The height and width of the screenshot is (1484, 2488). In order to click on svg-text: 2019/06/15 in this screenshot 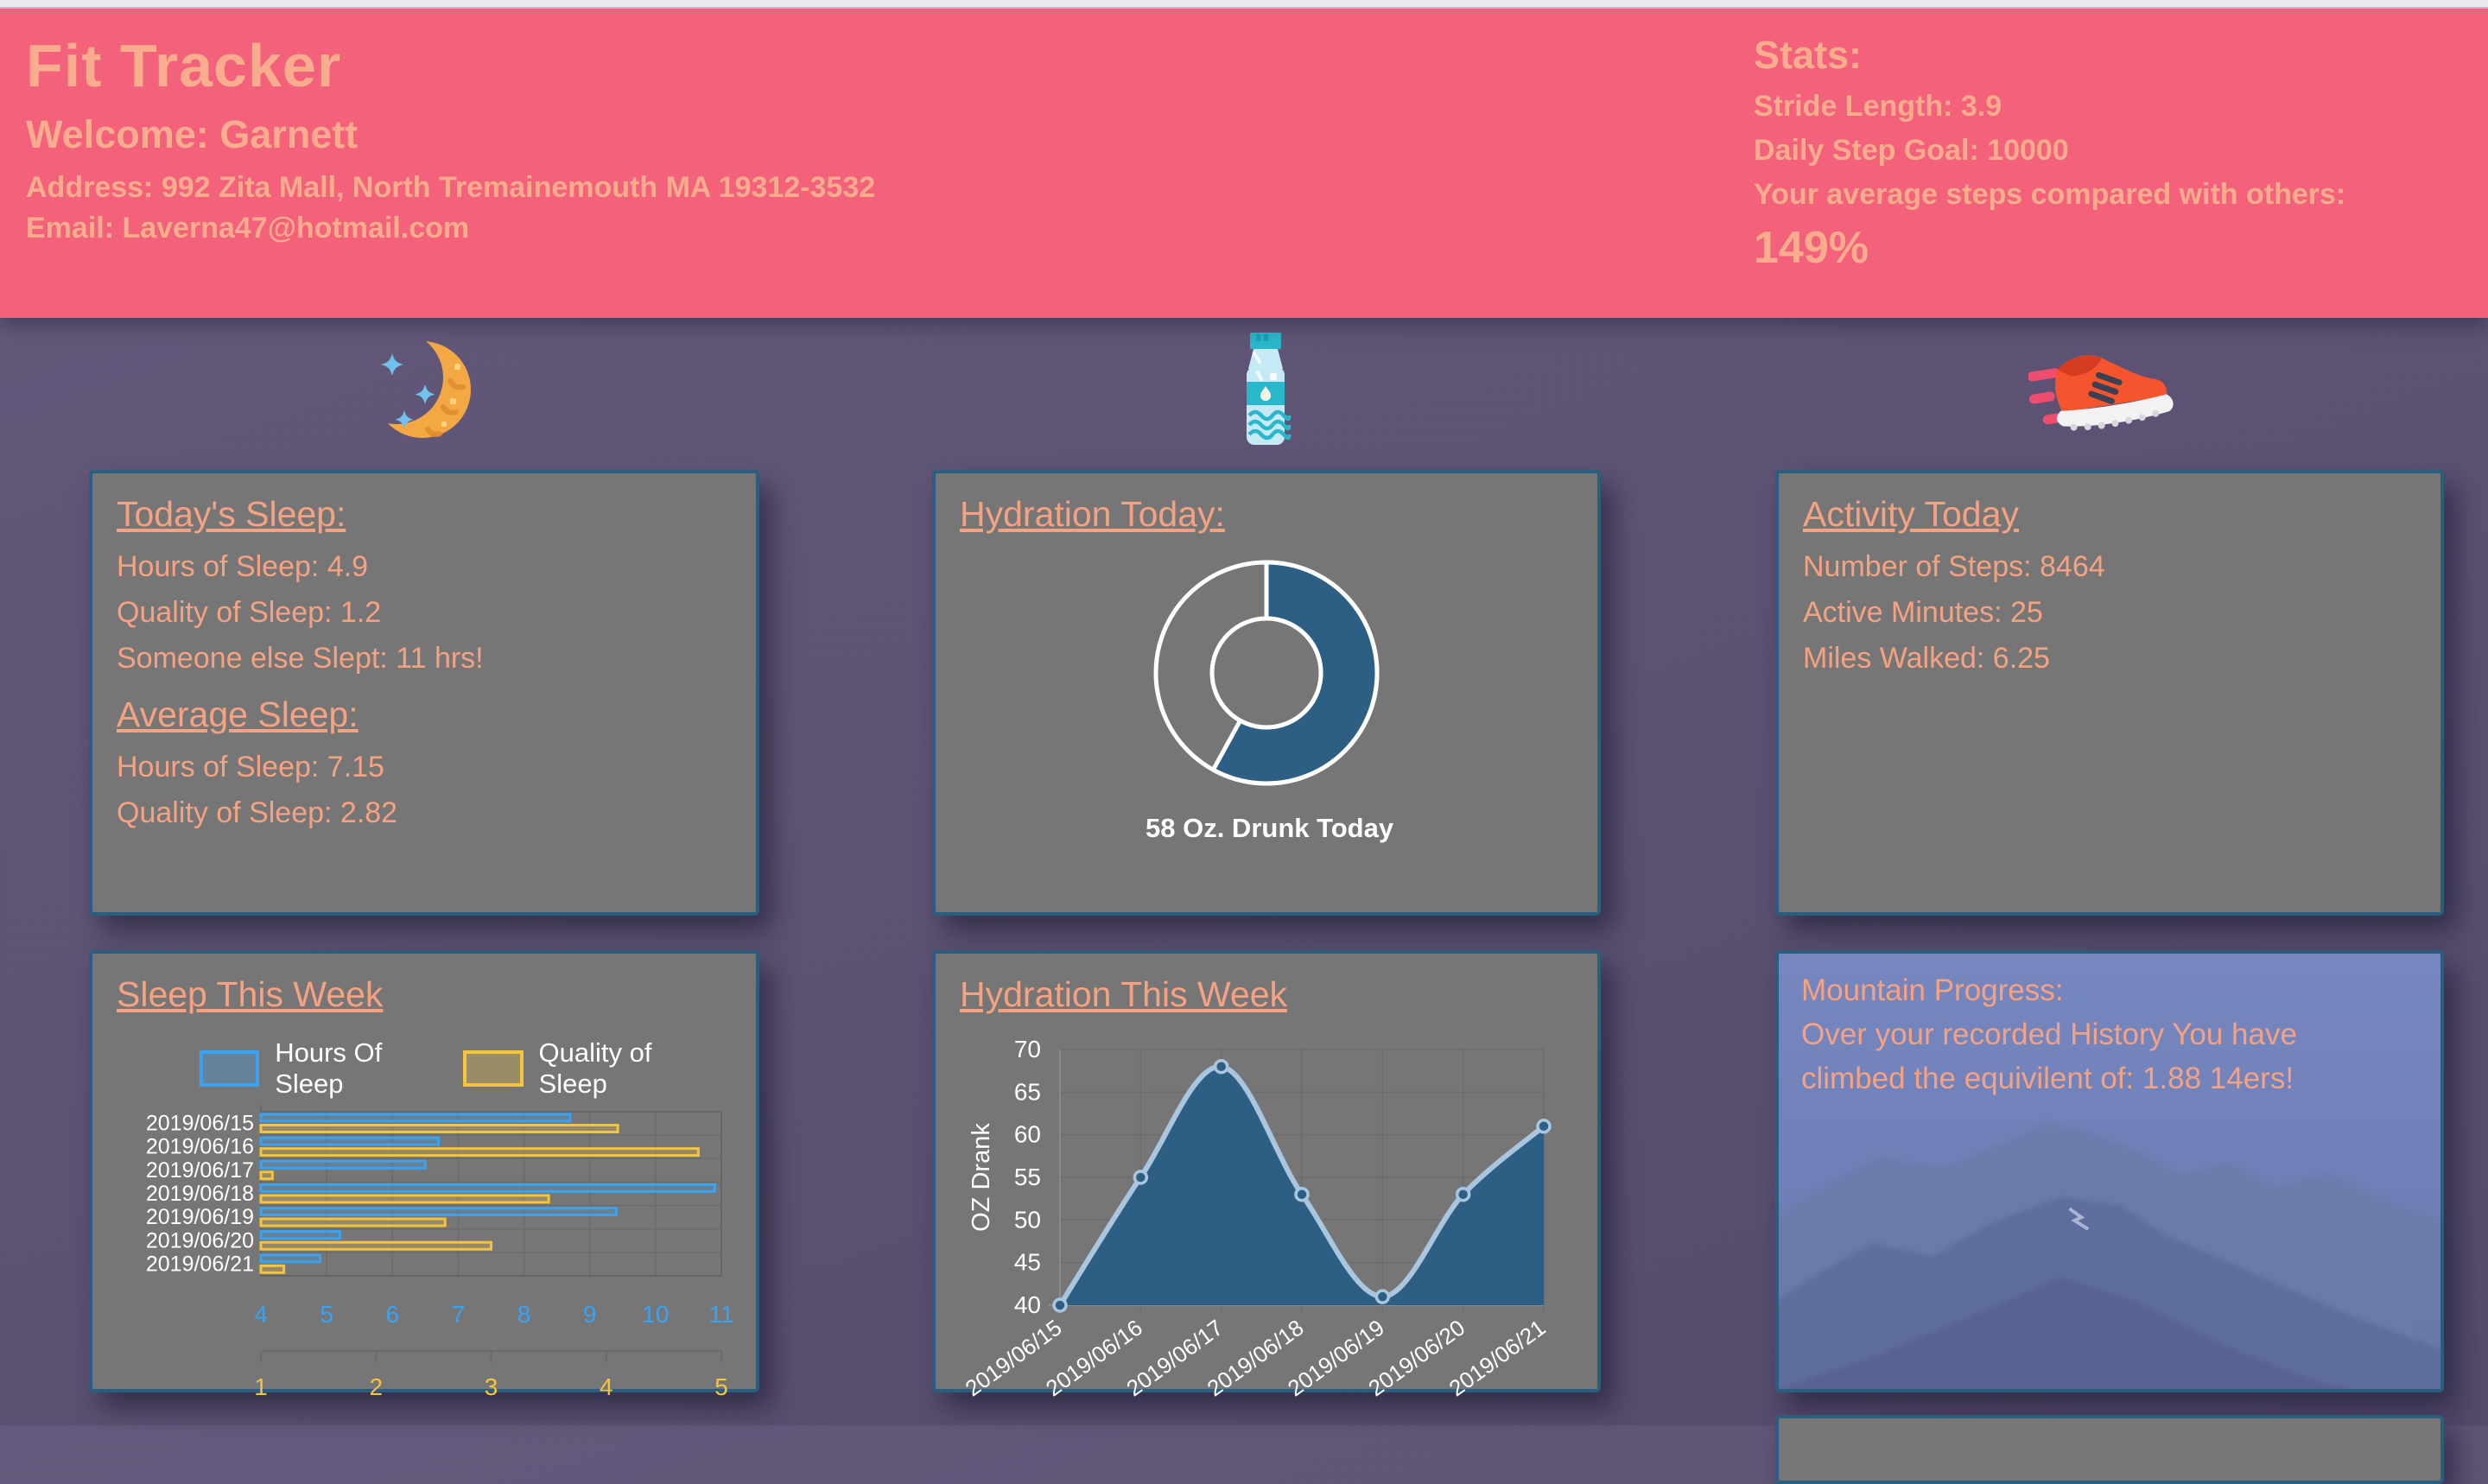, I will do `click(200, 1124)`.